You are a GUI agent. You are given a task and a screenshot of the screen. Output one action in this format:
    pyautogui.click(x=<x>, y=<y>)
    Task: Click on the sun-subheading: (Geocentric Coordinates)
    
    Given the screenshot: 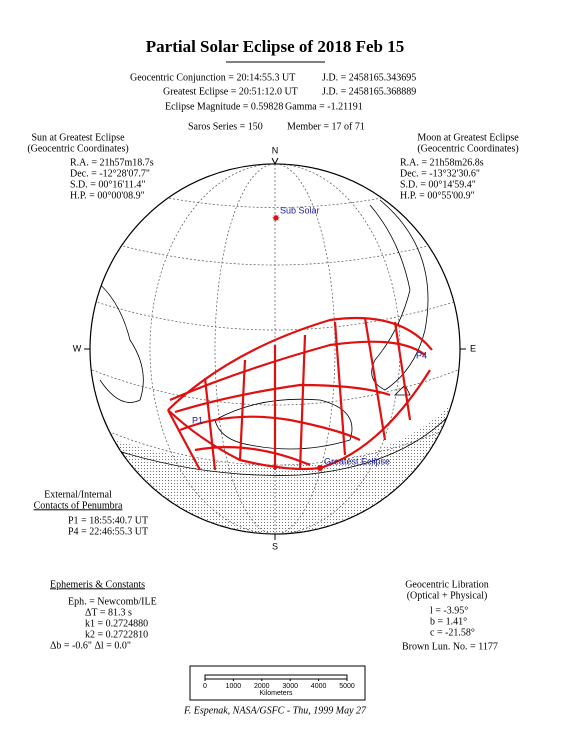 What is the action you would take?
    pyautogui.click(x=77, y=148)
    